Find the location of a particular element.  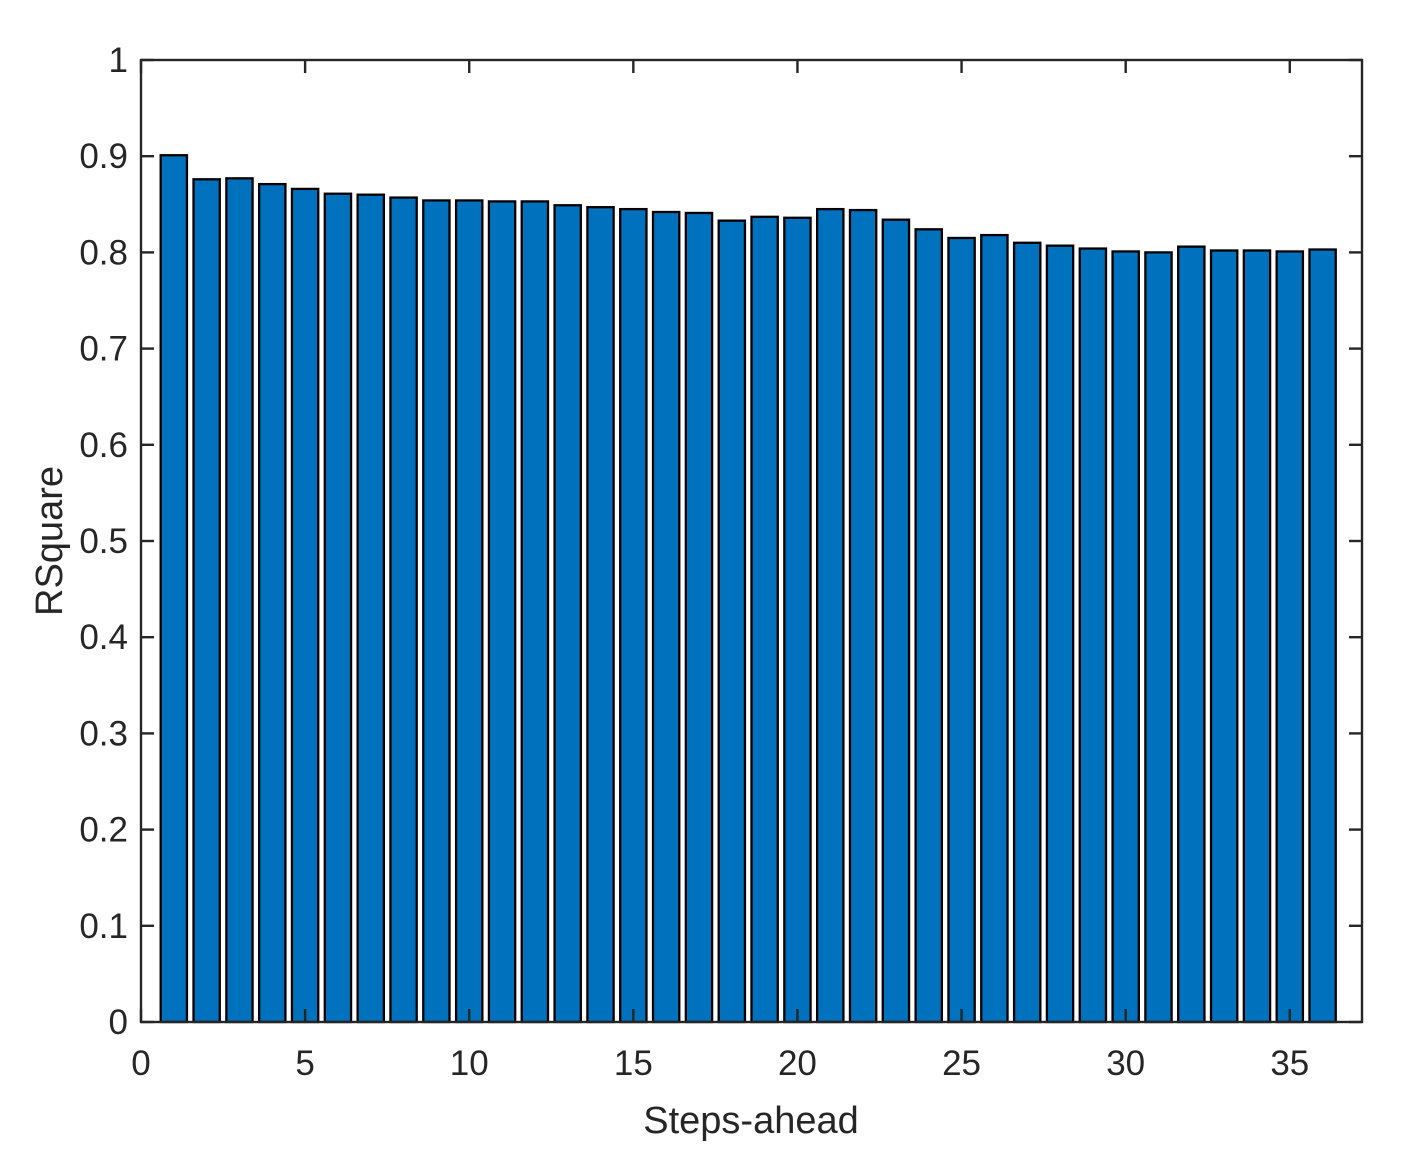

y-tick-label: 0.3 is located at coordinates (103, 733).